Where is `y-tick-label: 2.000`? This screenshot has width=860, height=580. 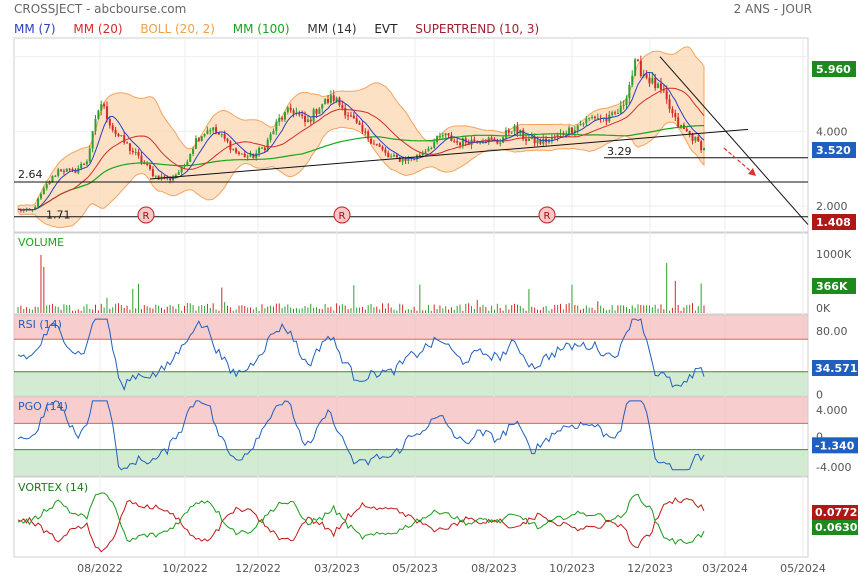 y-tick-label: 2.000 is located at coordinates (832, 206).